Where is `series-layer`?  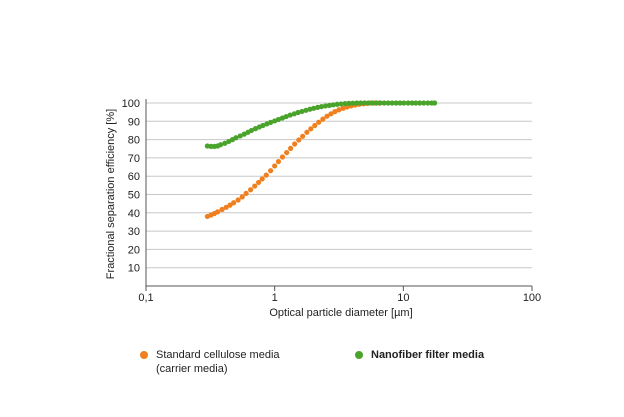 series-layer is located at coordinates (321, 160).